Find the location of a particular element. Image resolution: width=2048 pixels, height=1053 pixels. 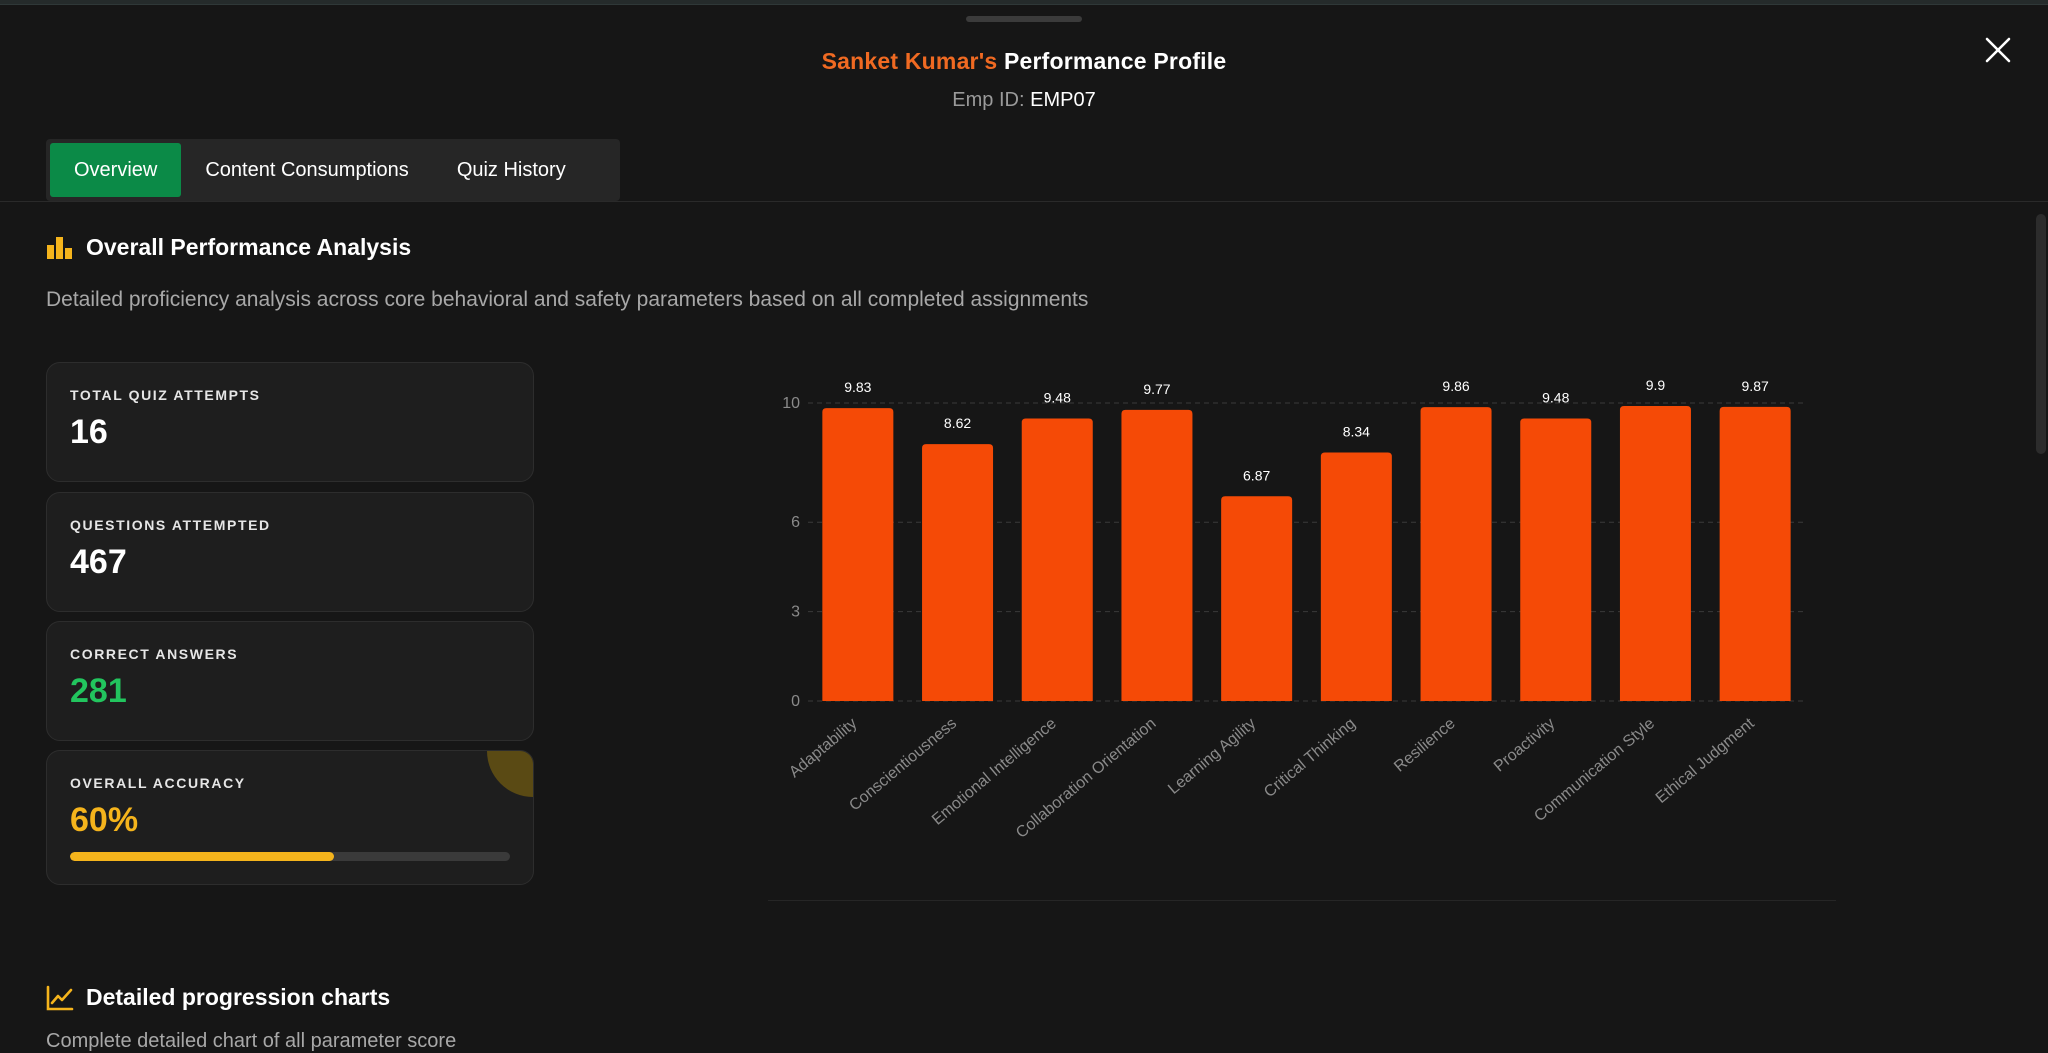

stat-label: TOTAL QUIZ ATTEMPTS is located at coordinates (165, 395).